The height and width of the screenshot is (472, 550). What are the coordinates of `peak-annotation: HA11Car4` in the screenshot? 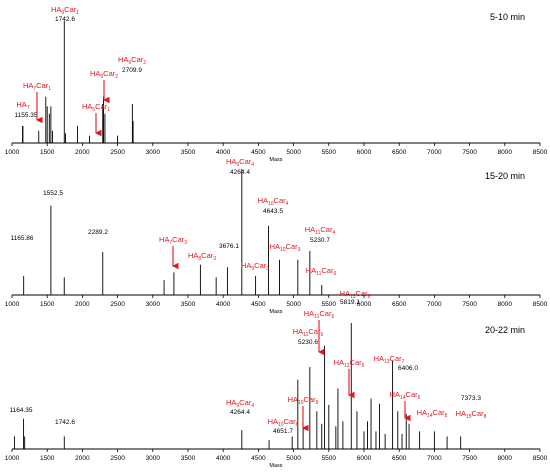 It's located at (320, 230).